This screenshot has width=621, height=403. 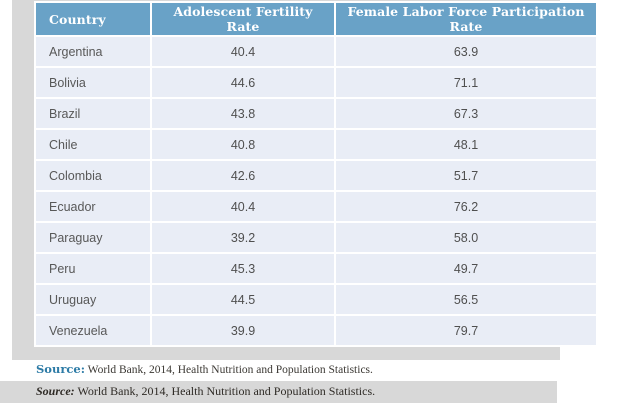 I want to click on table-row: Ecuador 40.4 76.2, so click(x=316, y=206).